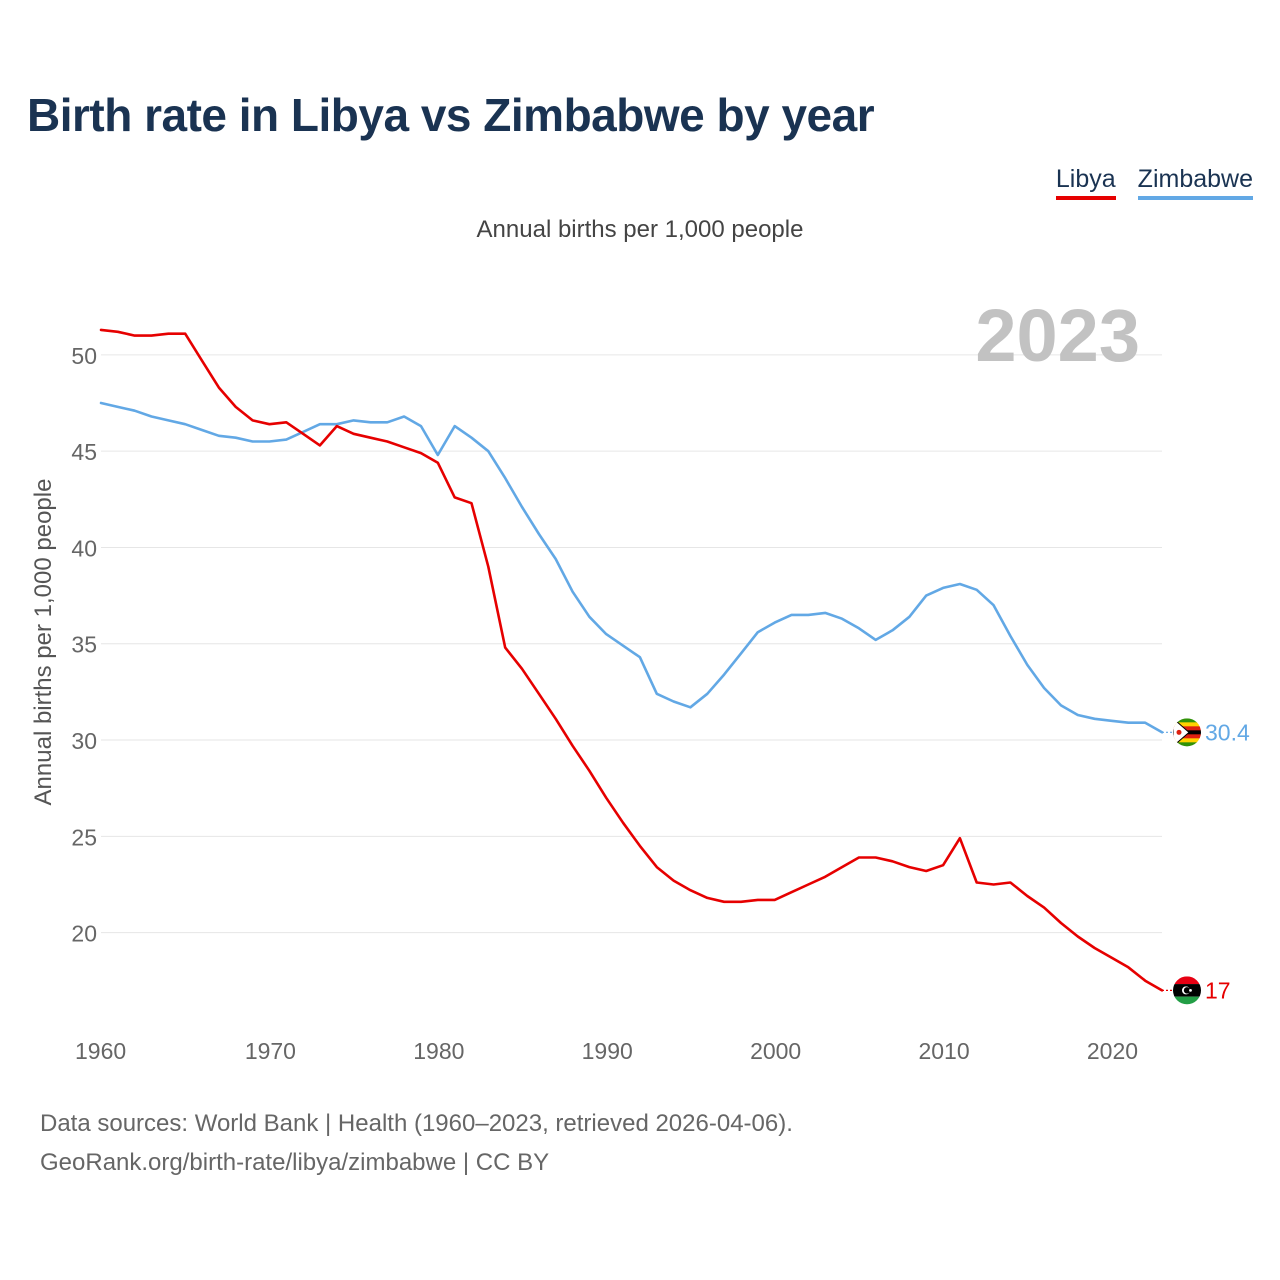 This screenshot has height=1280, width=1280. I want to click on y-tick-label: 30, so click(84, 741).